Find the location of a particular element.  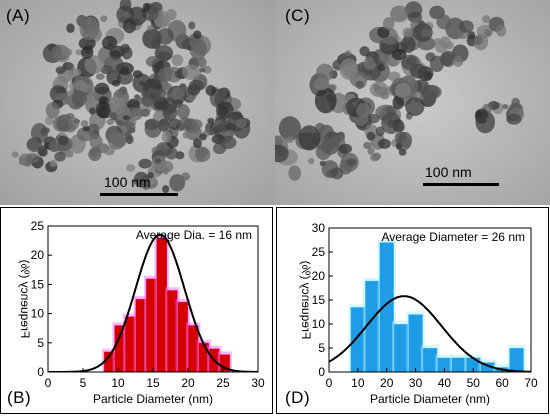

x-tick-label: 5 is located at coordinates (83, 383).